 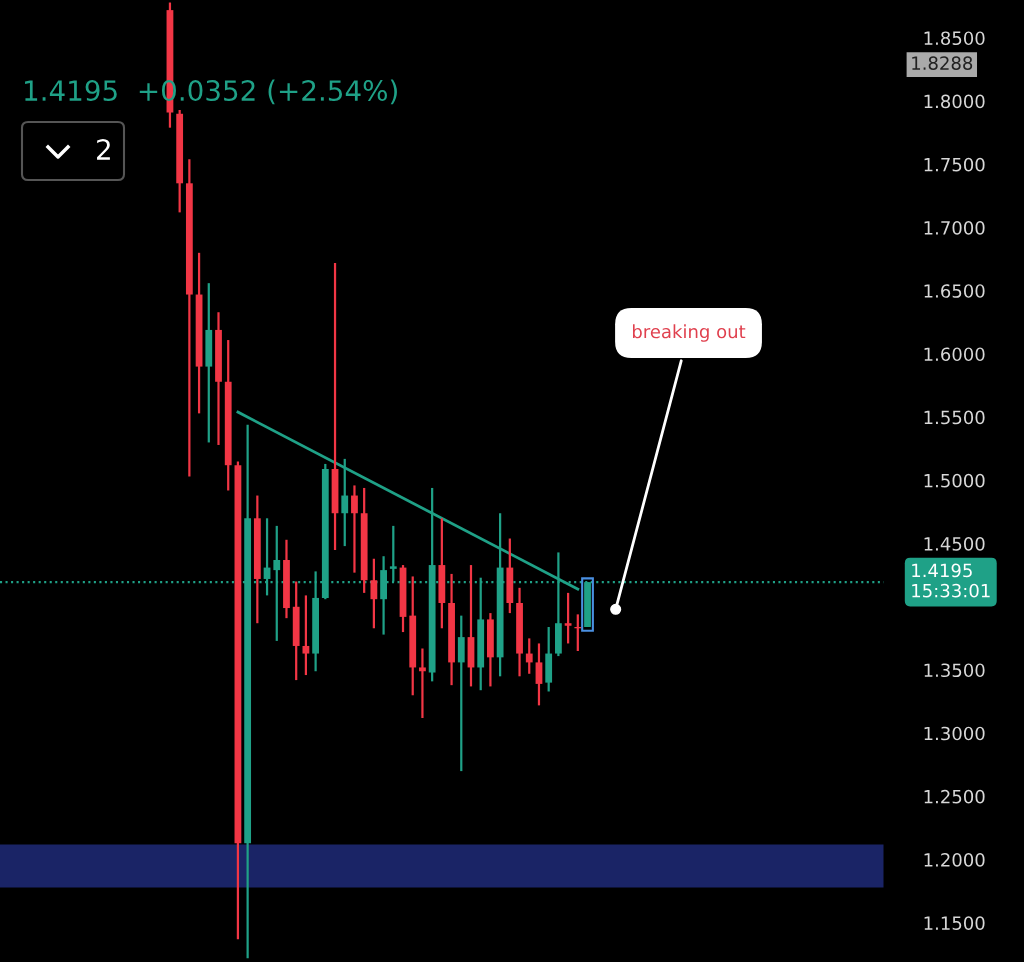 I want to click on y-tick-label: 1.7000, so click(x=954, y=228).